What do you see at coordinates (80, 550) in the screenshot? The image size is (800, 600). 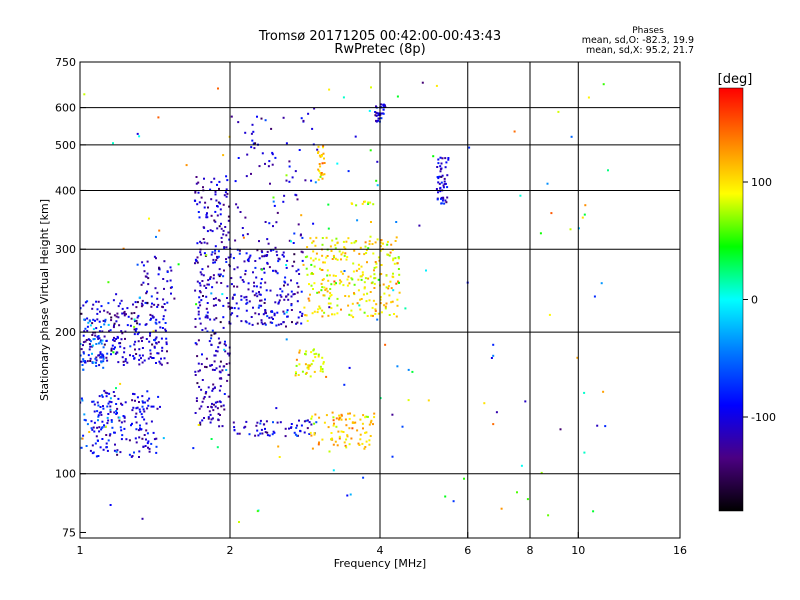 I see `x-tick-label: 1` at bounding box center [80, 550].